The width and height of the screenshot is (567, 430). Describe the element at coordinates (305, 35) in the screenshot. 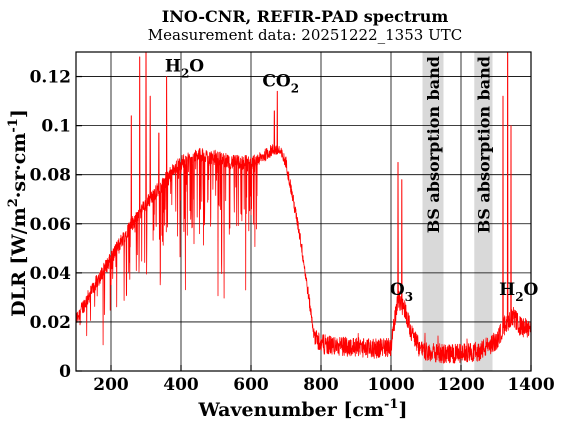

I see `chart-subtitle: Measurement data: 20251222_1353 UTC` at that location.